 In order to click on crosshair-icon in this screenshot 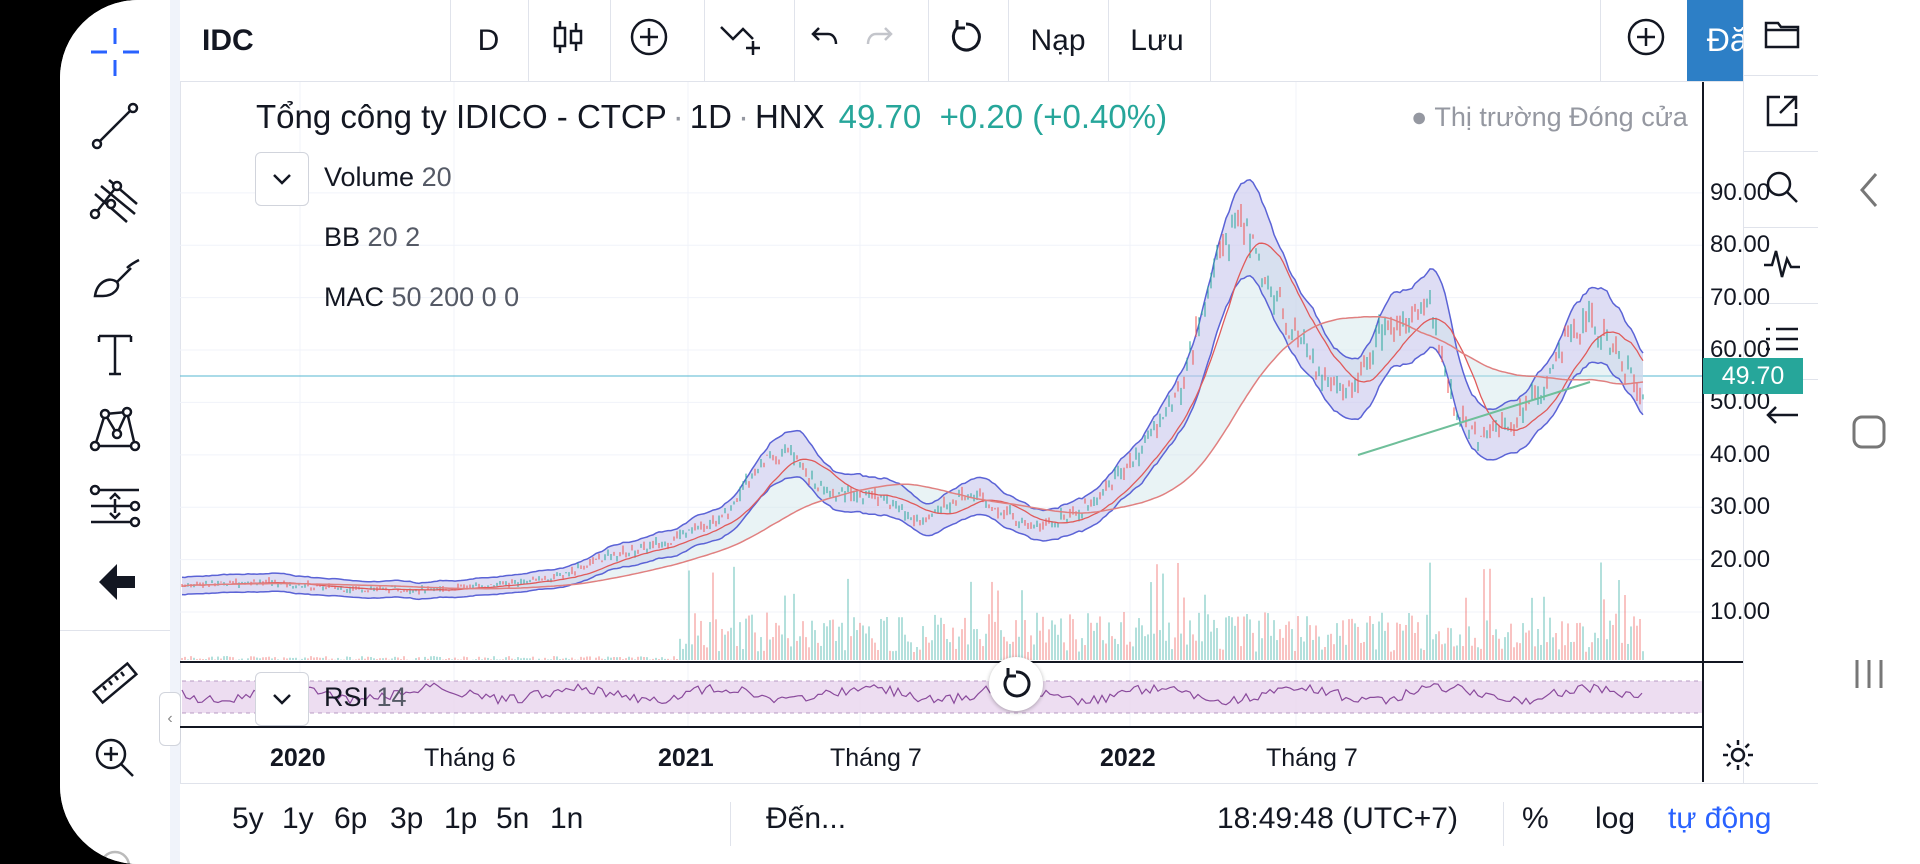, I will do `click(115, 52)`.